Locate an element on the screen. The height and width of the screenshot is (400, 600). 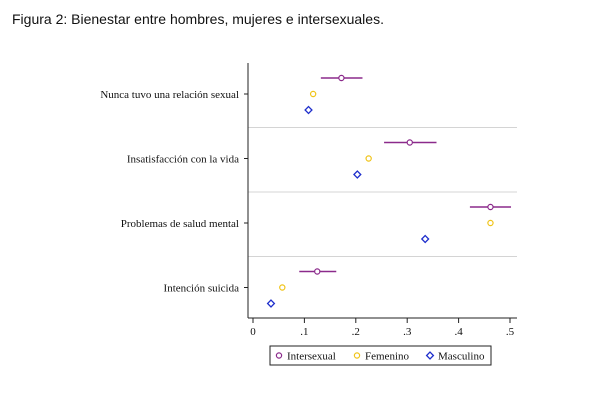
x-tick-label: .4 is located at coordinates (458, 332).